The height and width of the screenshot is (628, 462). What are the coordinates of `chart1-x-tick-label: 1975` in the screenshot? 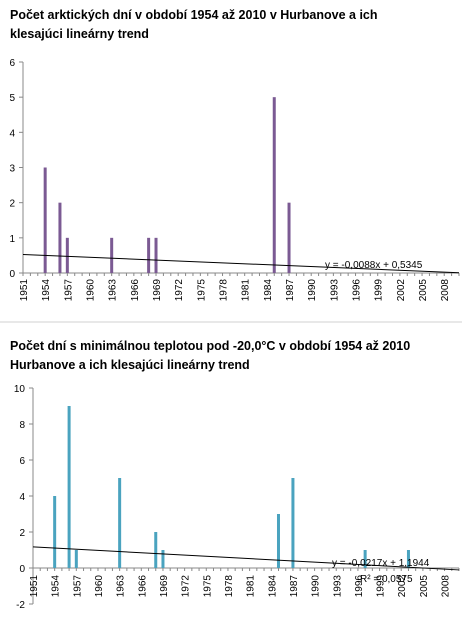 It's located at (201, 290).